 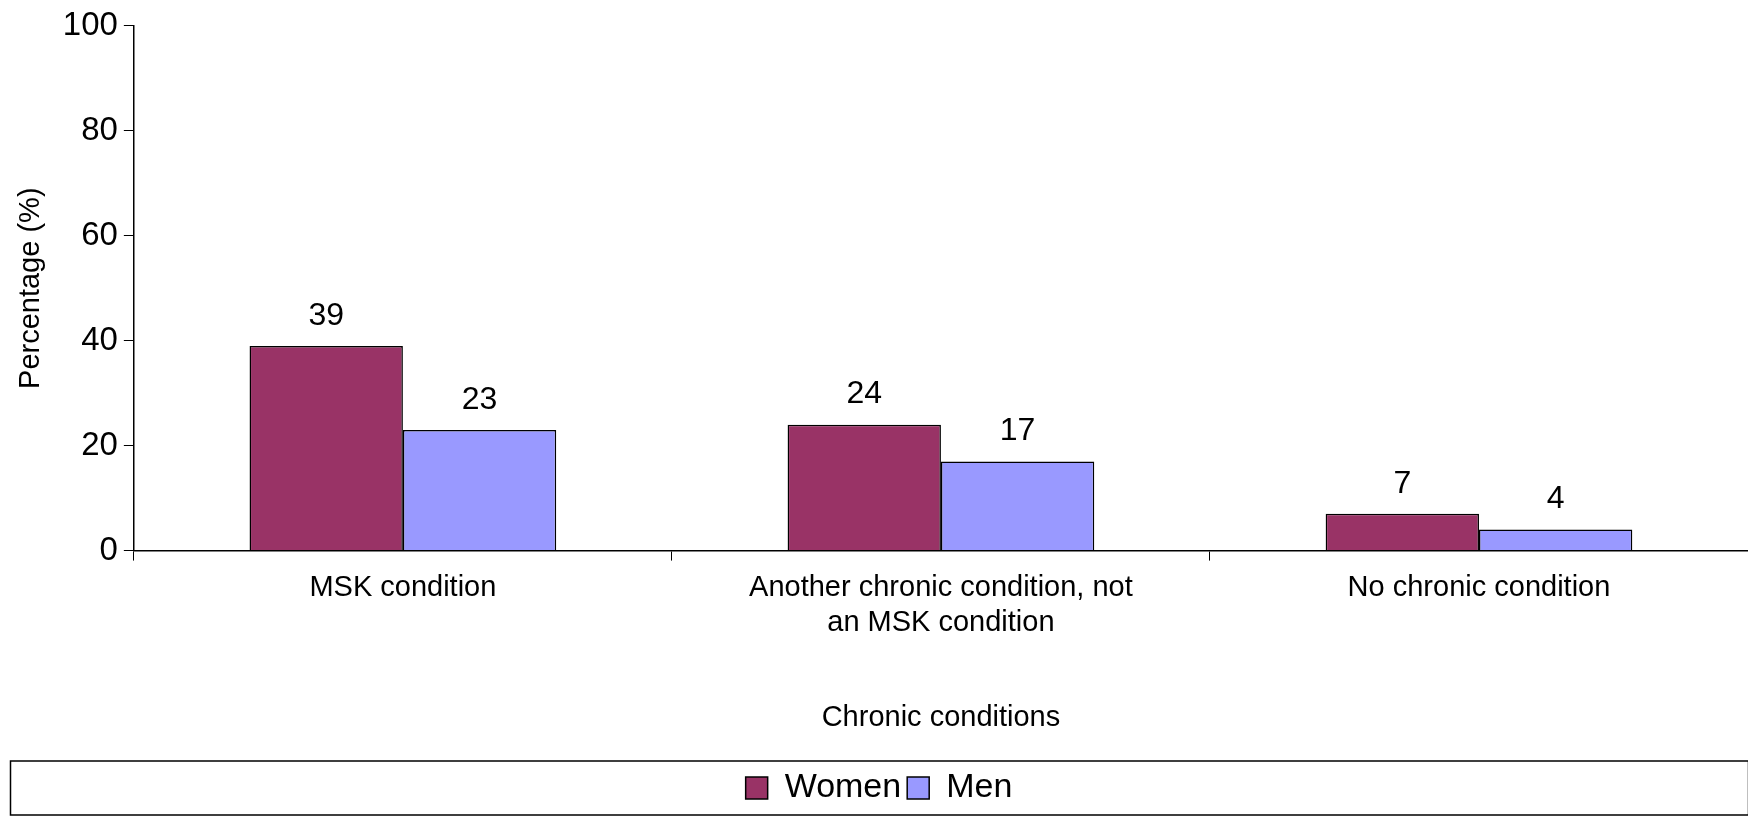 What do you see at coordinates (1402, 481) in the screenshot?
I see `data-label: 7` at bounding box center [1402, 481].